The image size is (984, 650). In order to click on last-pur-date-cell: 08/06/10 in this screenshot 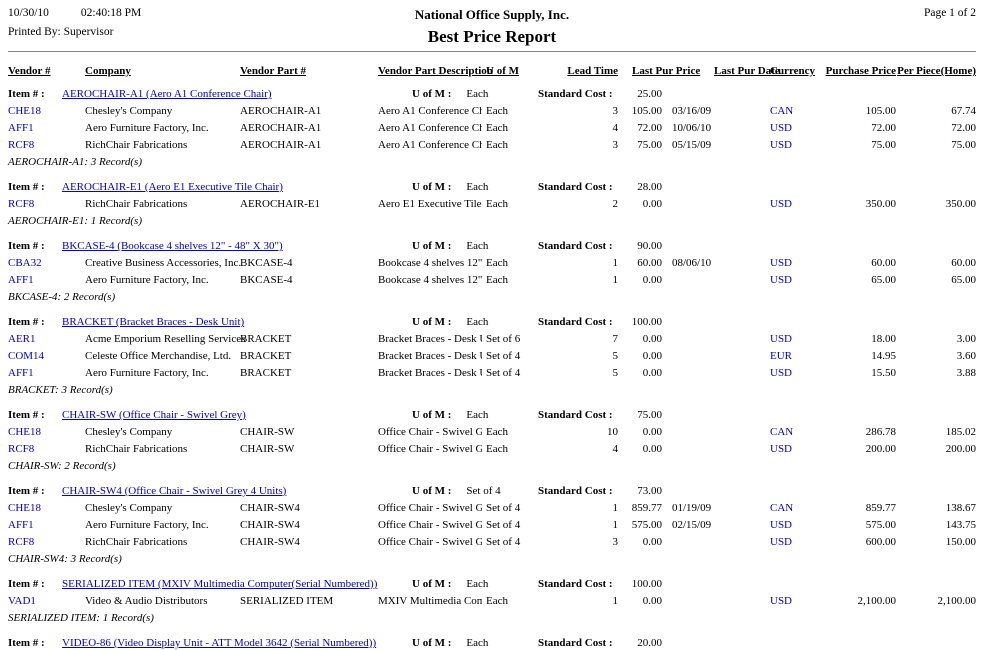, I will do `click(692, 263)`.